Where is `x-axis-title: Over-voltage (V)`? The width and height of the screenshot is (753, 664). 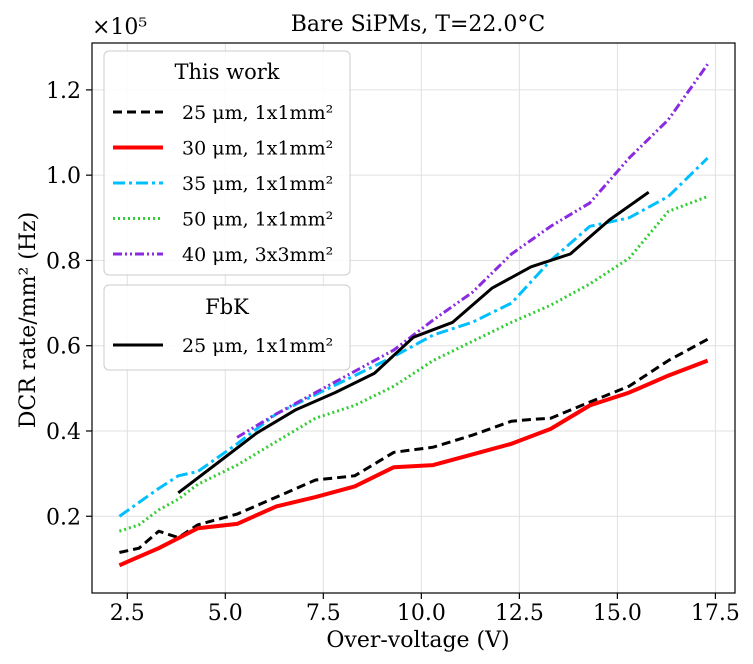 x-axis-title: Over-voltage (V) is located at coordinates (417, 640).